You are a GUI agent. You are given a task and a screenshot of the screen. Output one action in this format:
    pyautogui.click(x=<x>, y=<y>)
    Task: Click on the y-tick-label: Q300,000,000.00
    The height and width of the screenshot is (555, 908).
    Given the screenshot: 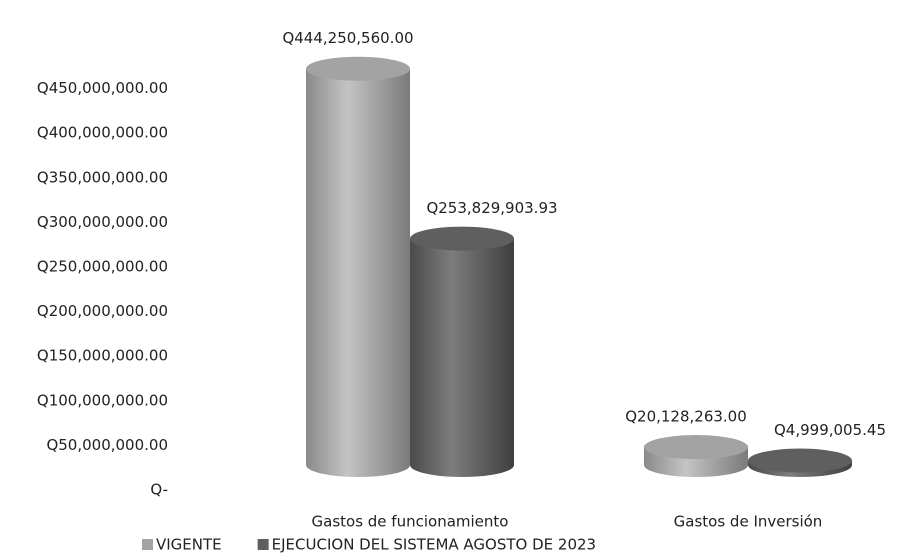 What is the action you would take?
    pyautogui.click(x=102, y=222)
    